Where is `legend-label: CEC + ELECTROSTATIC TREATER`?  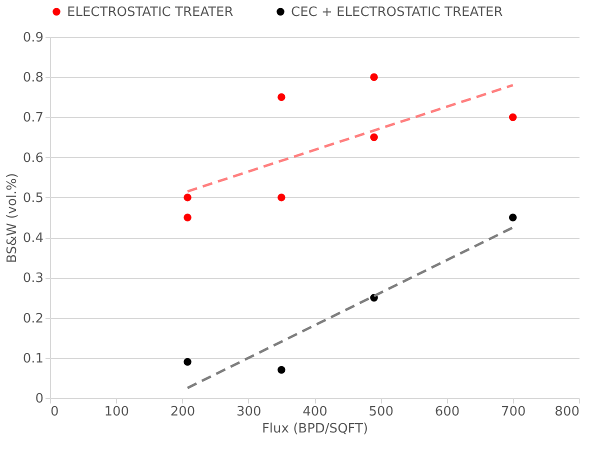
legend-label: CEC + ELECTROSTATIC TREATER is located at coordinates (397, 12).